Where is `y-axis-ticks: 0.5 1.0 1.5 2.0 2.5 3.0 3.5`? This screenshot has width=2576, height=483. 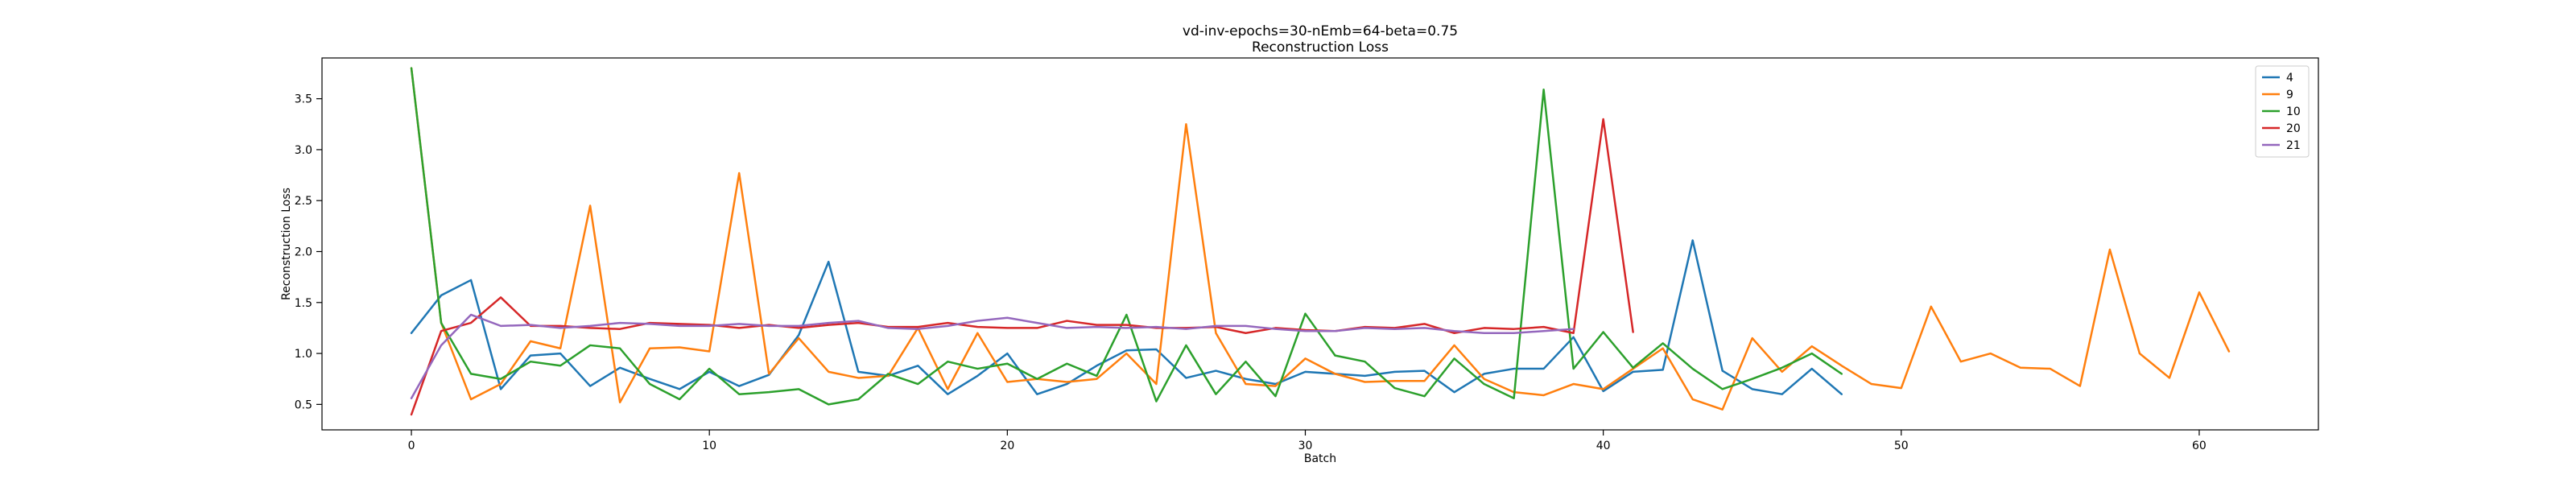 y-axis-ticks: 0.5 1.0 1.5 2.0 2.5 3.0 3.5 is located at coordinates (308, 252).